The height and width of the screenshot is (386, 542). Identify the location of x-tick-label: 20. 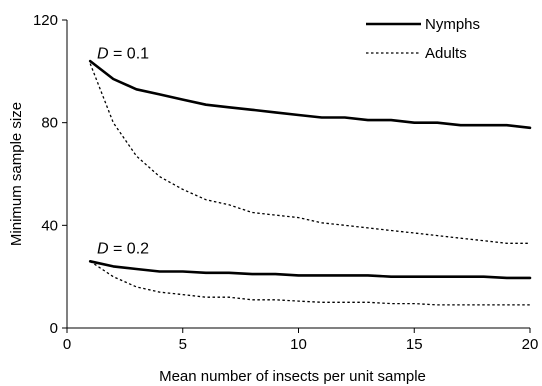
(530, 344).